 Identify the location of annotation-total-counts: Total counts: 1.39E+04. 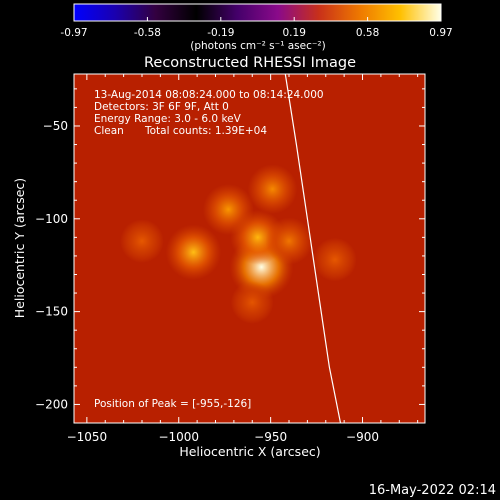
(205, 131).